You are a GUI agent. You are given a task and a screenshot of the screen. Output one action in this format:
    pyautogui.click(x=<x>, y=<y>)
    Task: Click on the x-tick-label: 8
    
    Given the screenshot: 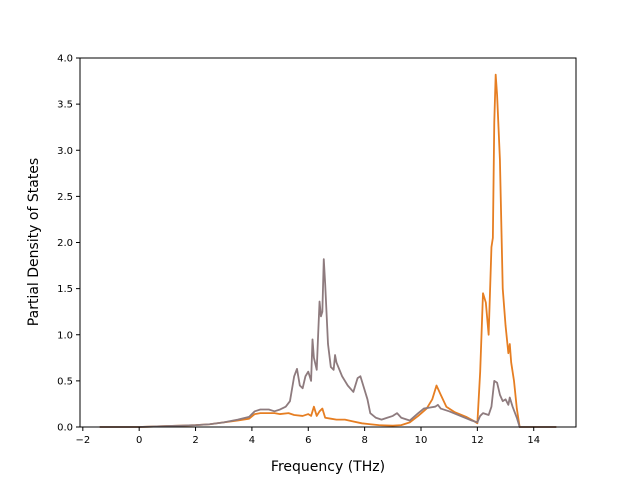 What is the action you would take?
    pyautogui.click(x=364, y=440)
    